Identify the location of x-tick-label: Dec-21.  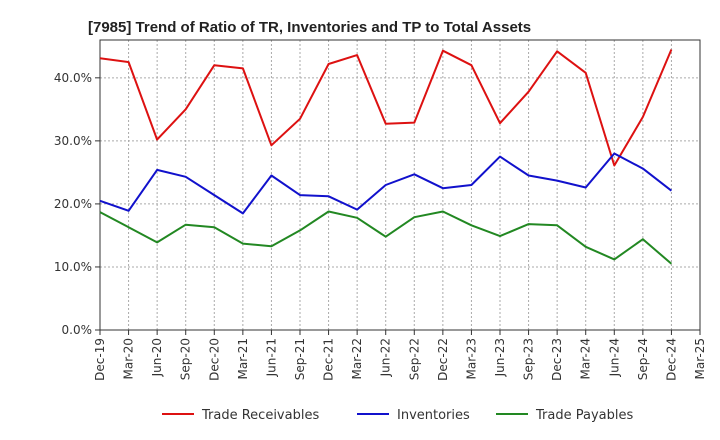
(329, 359).